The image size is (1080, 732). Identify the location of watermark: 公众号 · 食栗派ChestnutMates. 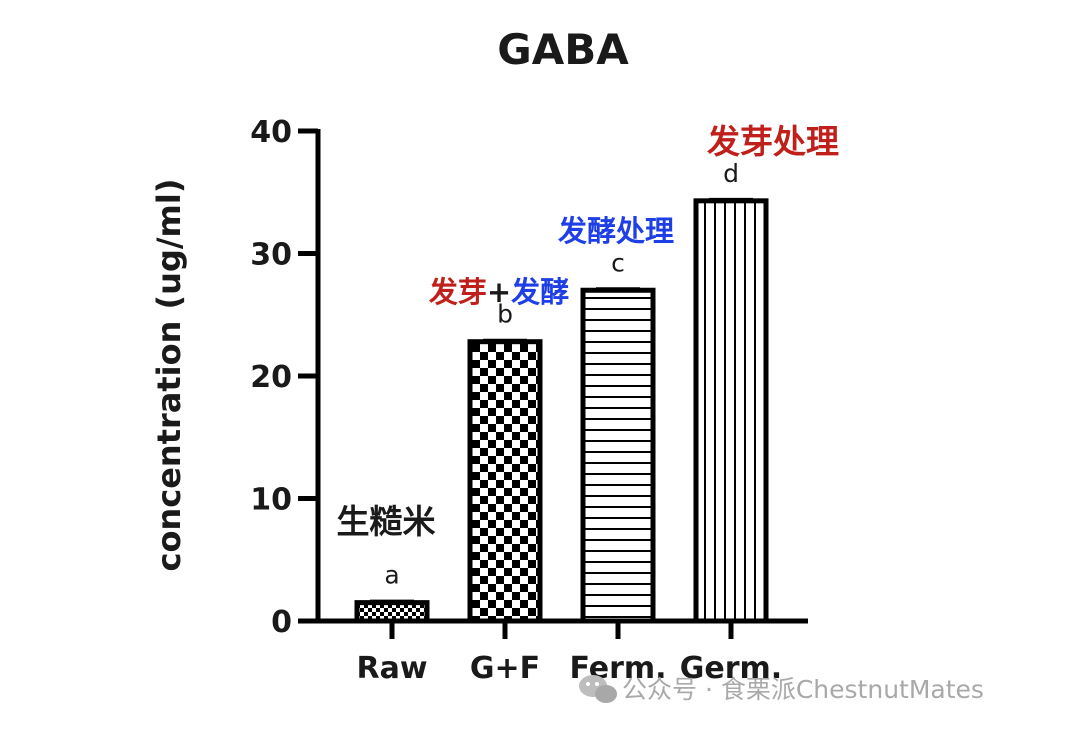
(781, 689).